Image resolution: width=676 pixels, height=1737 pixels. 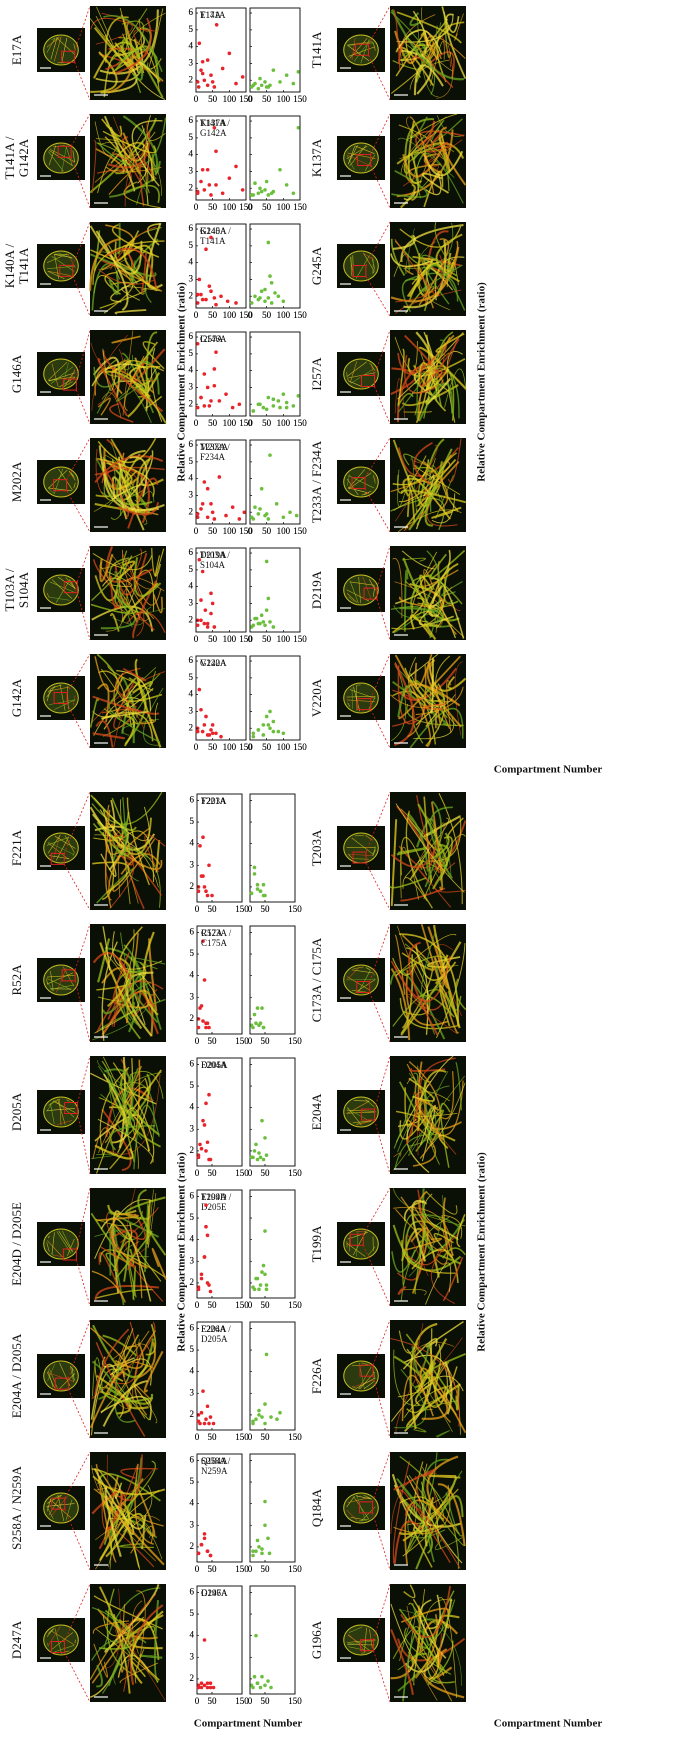 What do you see at coordinates (16, 1639) in the screenshot?
I see `mutant-label: D247A` at bounding box center [16, 1639].